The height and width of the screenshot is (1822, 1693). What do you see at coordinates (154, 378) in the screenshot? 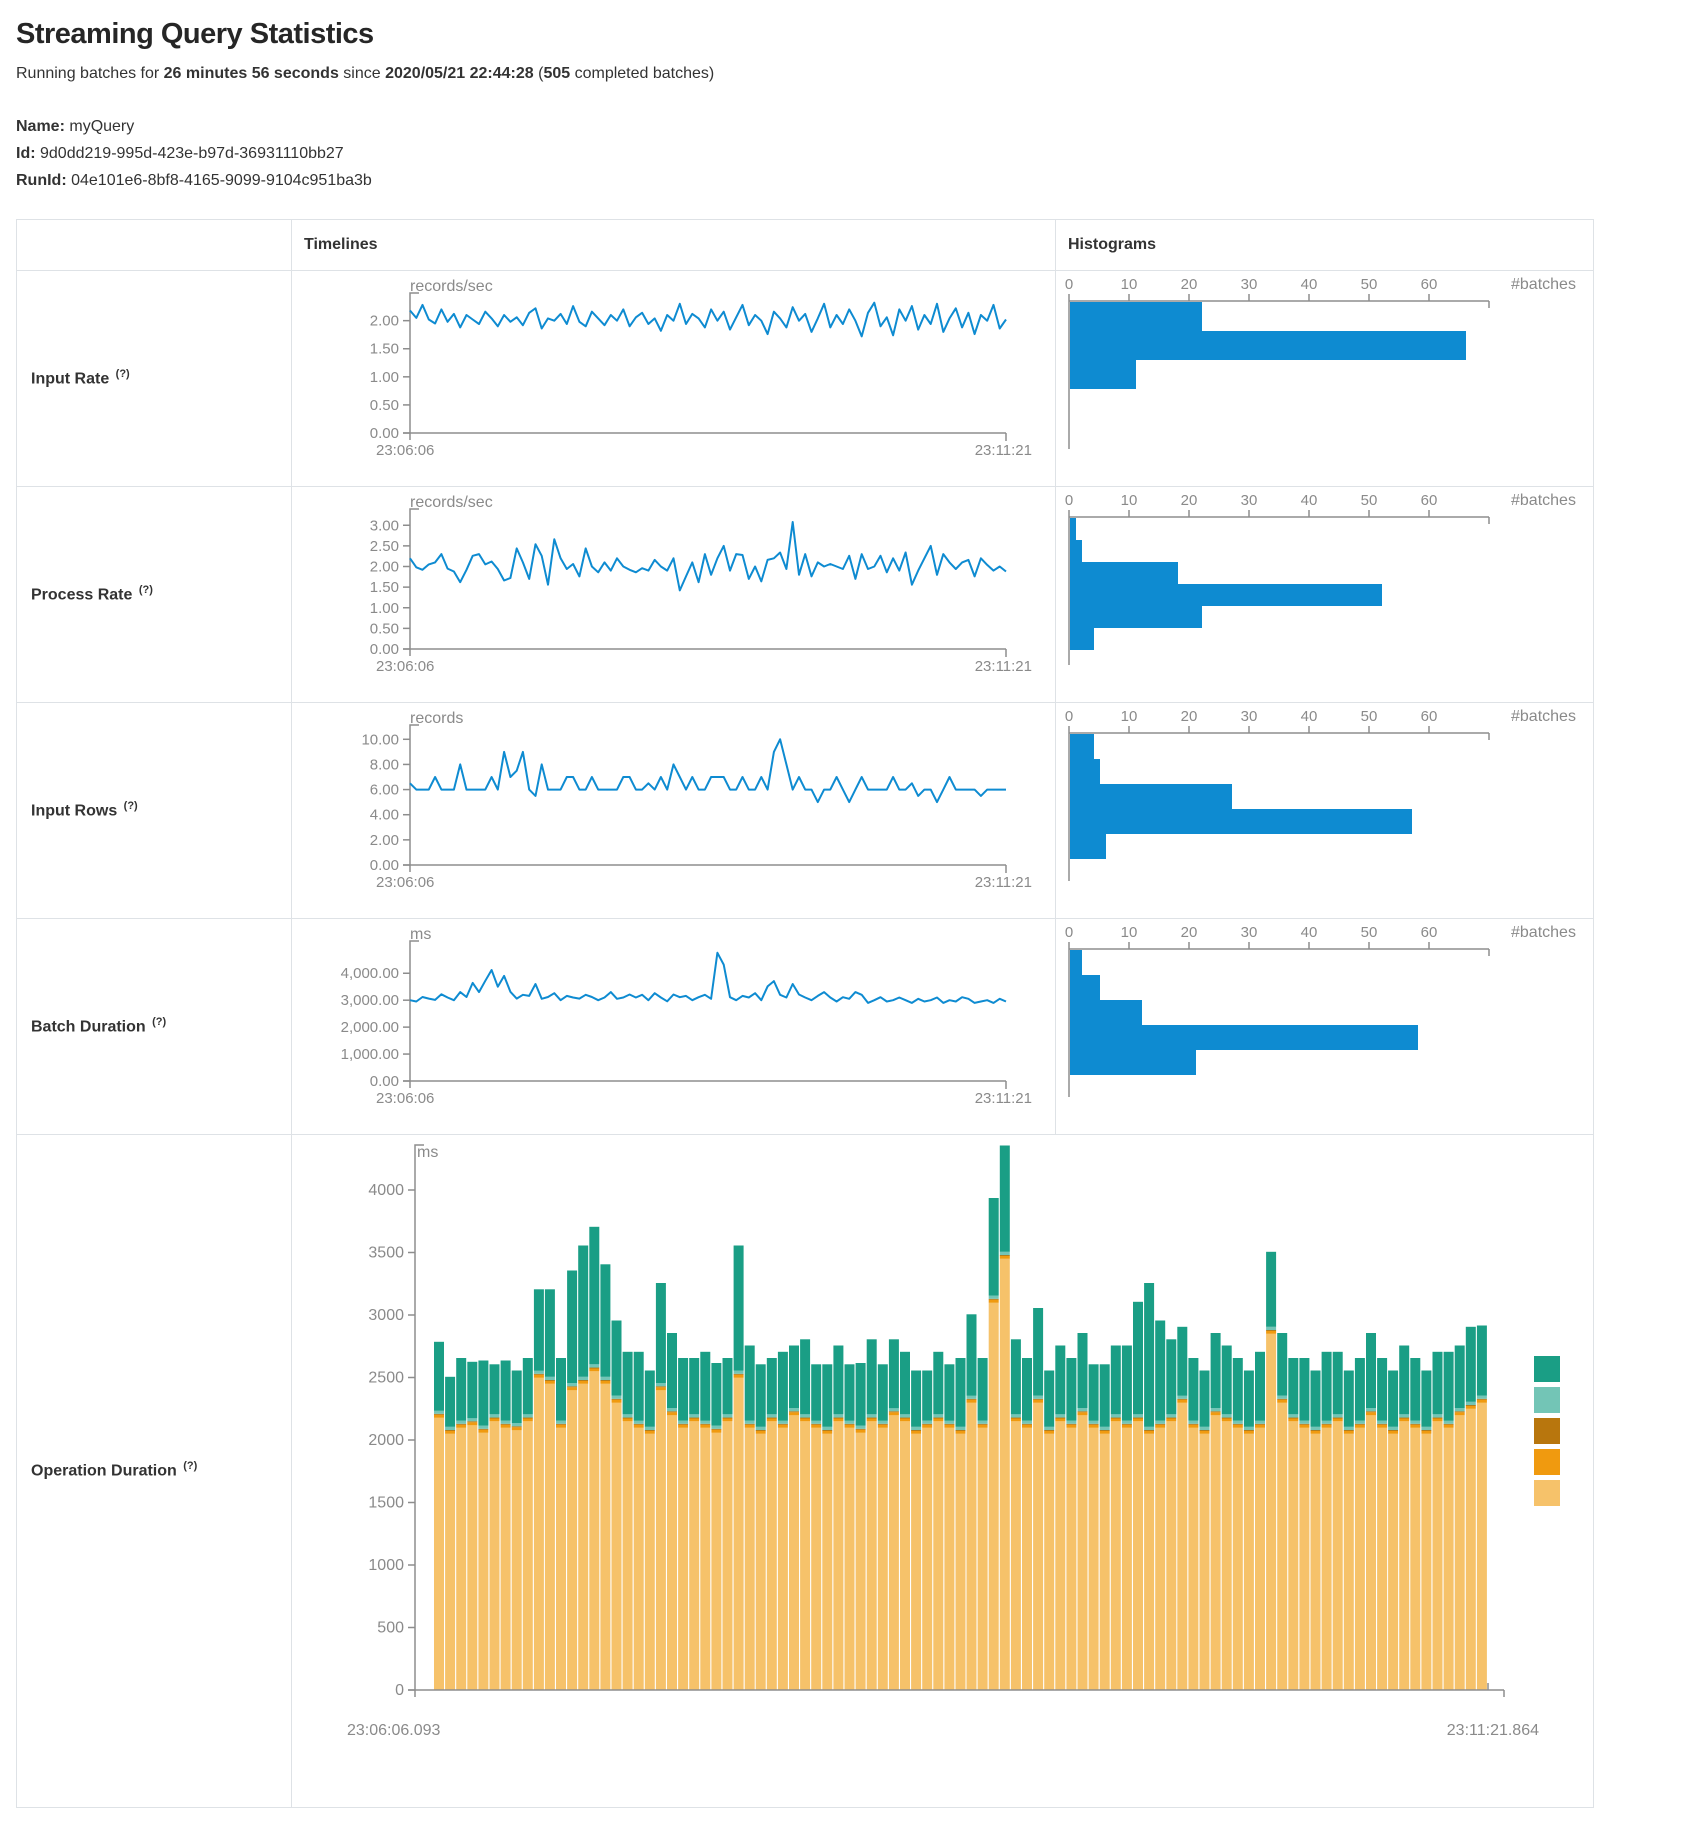
I see `input-rate-label-cell: Input Rate (?)` at bounding box center [154, 378].